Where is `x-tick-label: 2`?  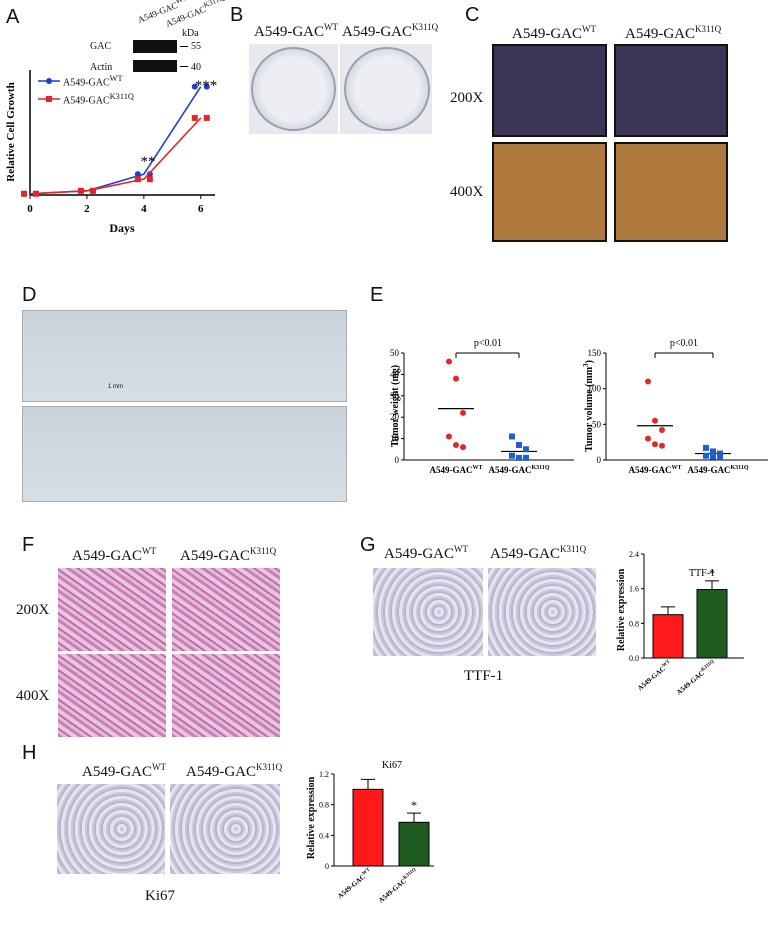 x-tick-label: 2 is located at coordinates (87, 209).